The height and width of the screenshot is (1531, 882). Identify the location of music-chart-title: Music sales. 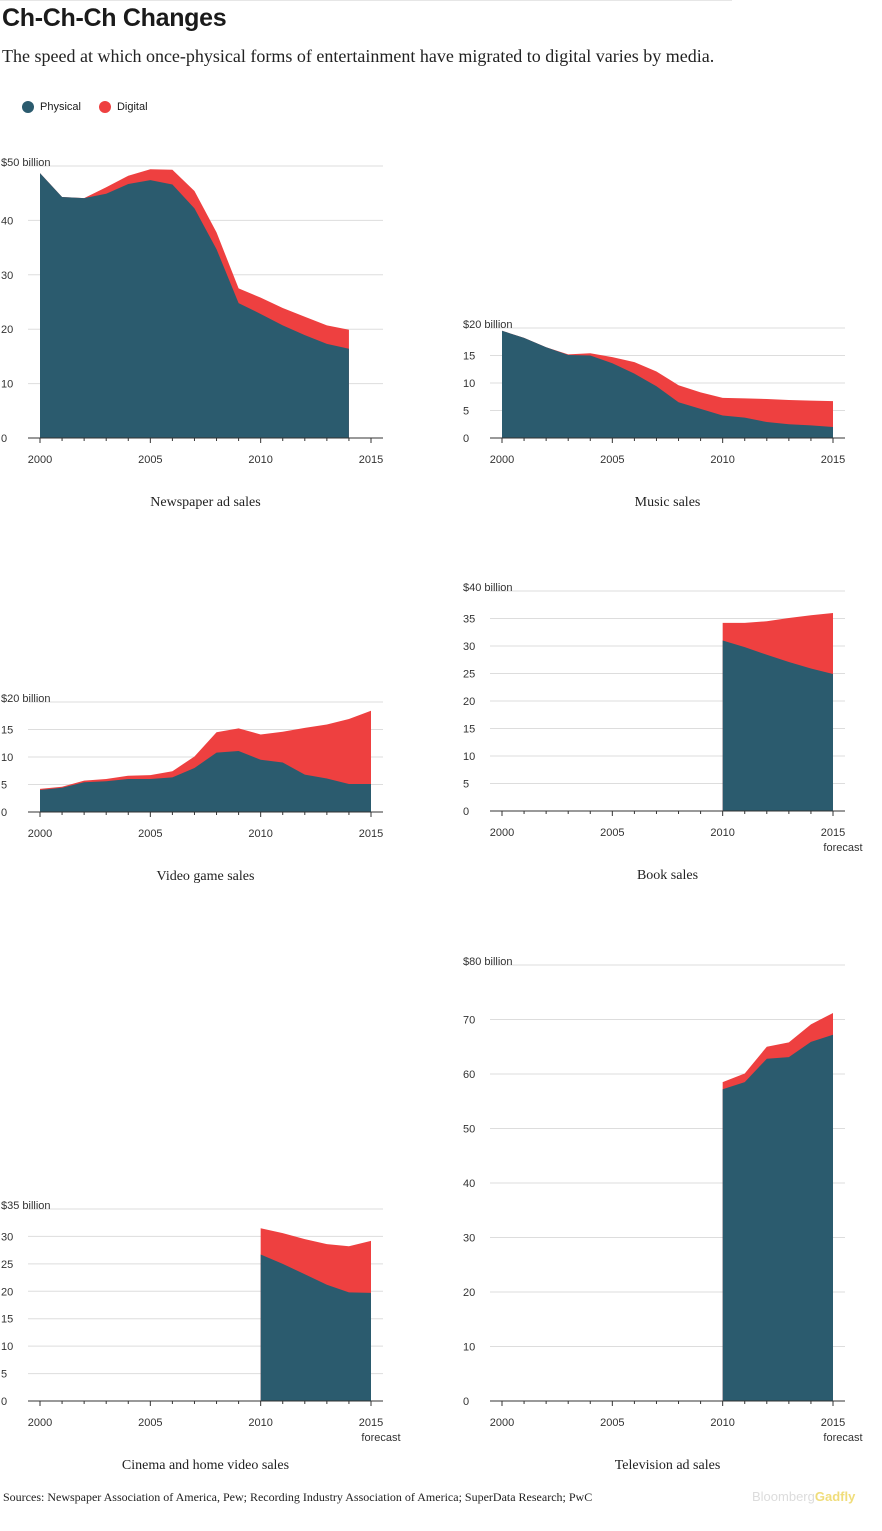
(668, 502).